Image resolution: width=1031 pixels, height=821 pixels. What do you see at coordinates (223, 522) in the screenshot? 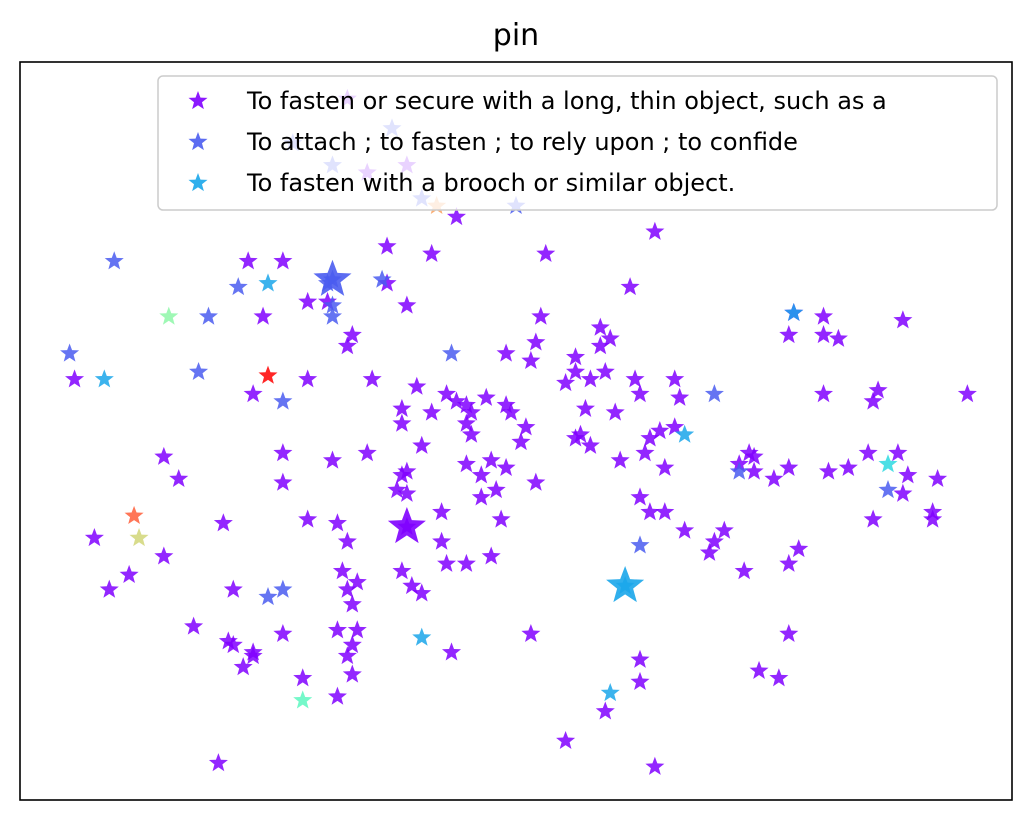
I see `data-point-s0-p111` at bounding box center [223, 522].